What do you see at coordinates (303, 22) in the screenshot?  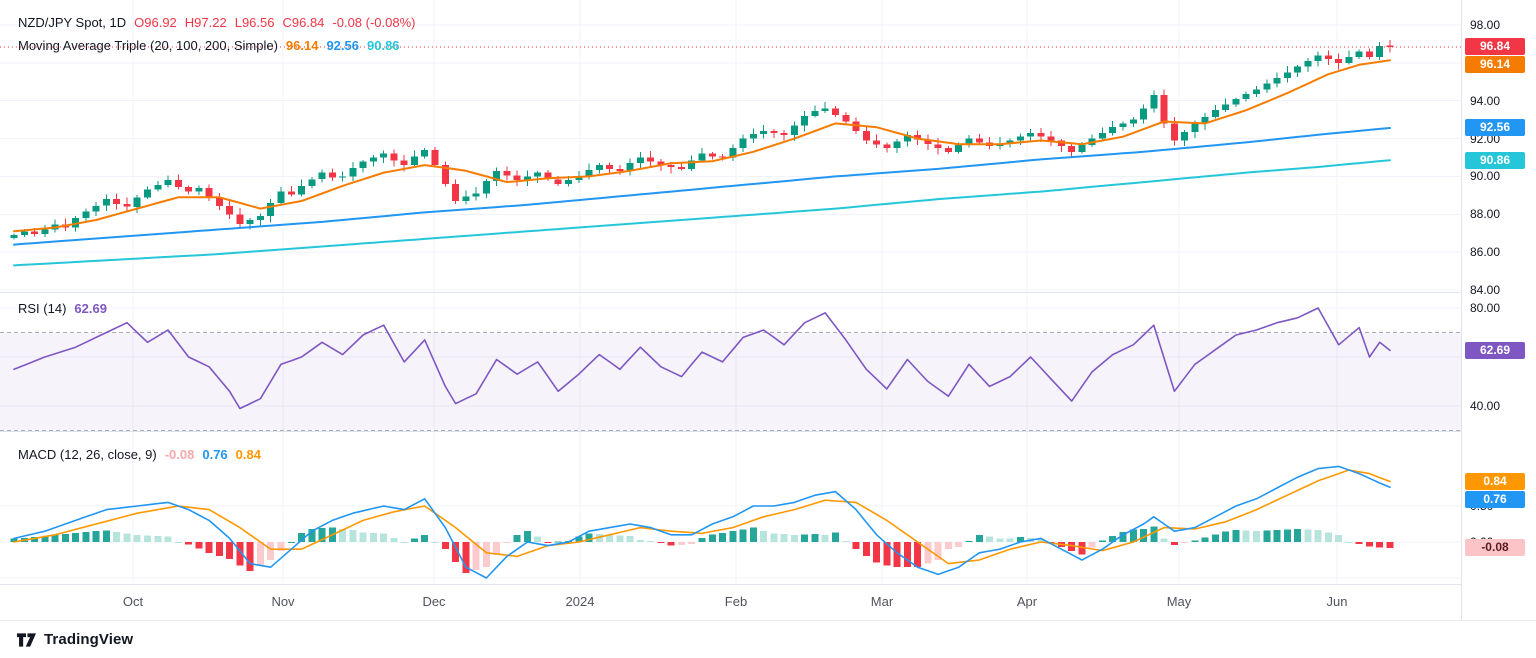 I see `ohlc-value: C96.84` at bounding box center [303, 22].